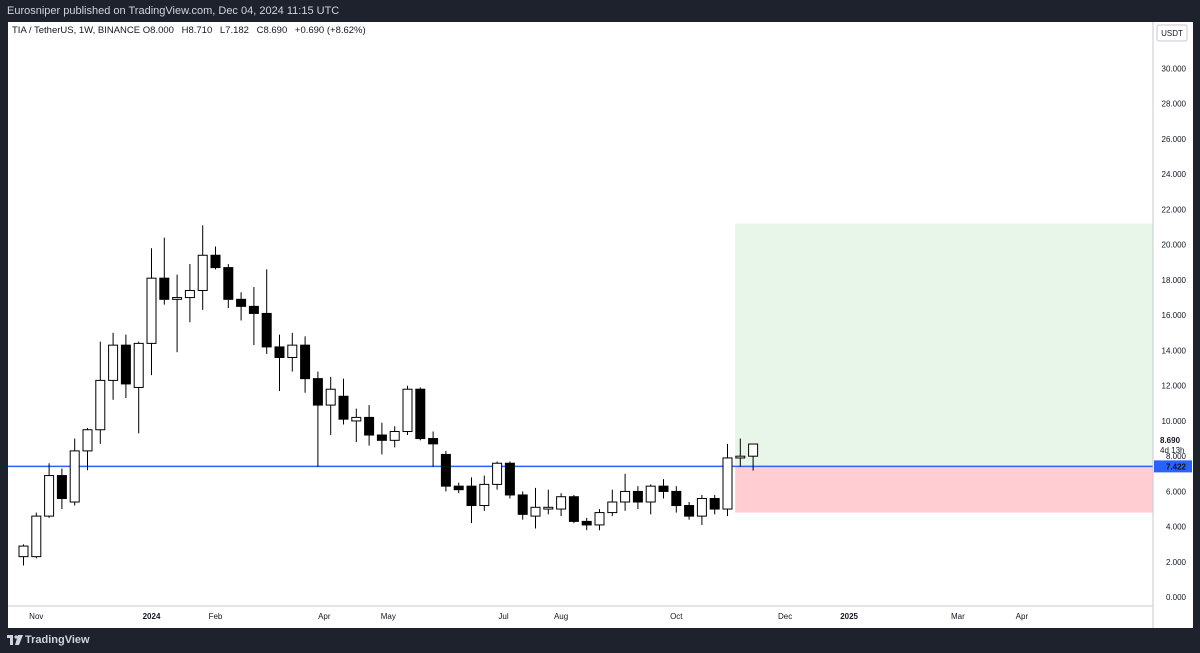  What do you see at coordinates (1174, 104) in the screenshot?
I see `price-tick: 28.000` at bounding box center [1174, 104].